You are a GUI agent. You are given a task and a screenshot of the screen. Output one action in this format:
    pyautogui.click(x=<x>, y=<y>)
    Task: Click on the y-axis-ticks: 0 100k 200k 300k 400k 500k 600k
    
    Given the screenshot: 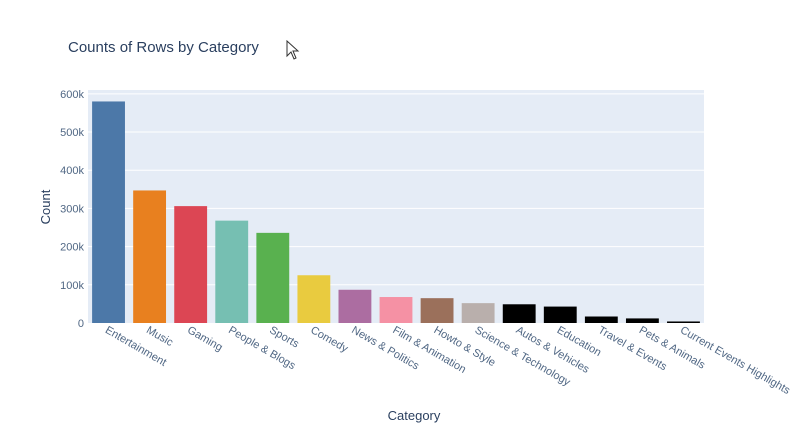 What is the action you would take?
    pyautogui.click(x=72, y=209)
    